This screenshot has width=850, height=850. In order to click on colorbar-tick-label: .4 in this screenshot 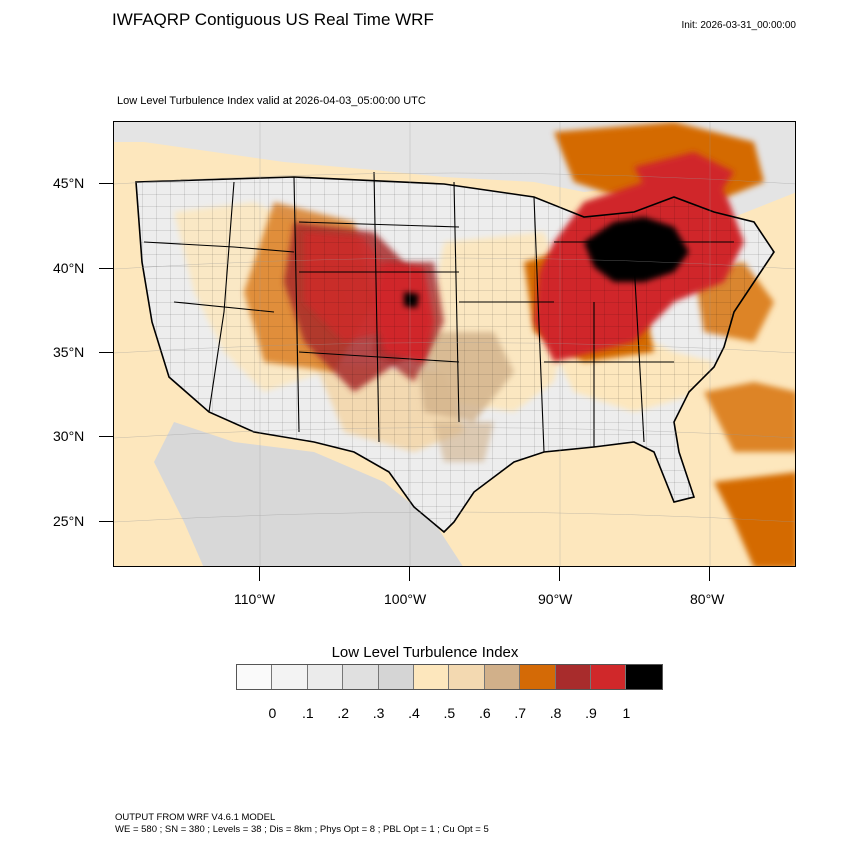, I will do `click(414, 713)`.